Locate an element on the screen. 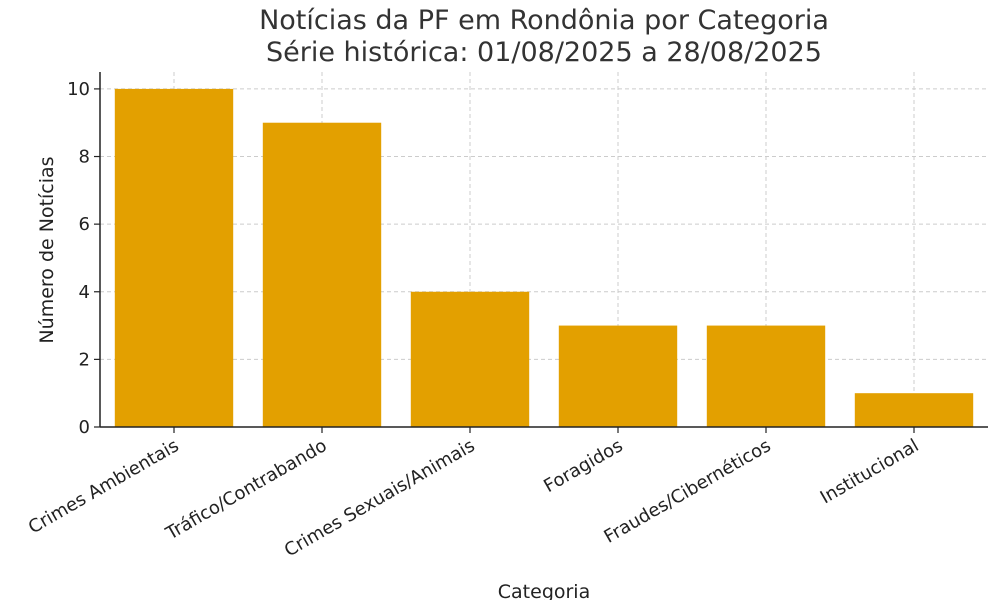  x-tick-label: Foragidos is located at coordinates (583, 466).